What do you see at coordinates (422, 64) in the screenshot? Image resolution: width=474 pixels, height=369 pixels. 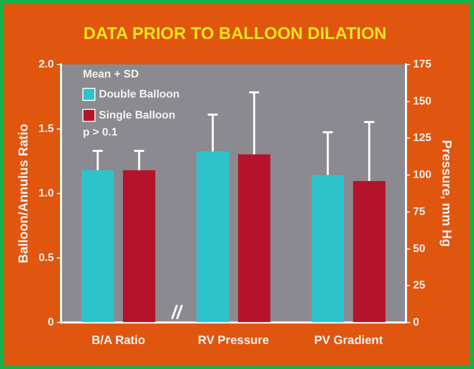 I see `y2-tick-label: 175` at bounding box center [422, 64].